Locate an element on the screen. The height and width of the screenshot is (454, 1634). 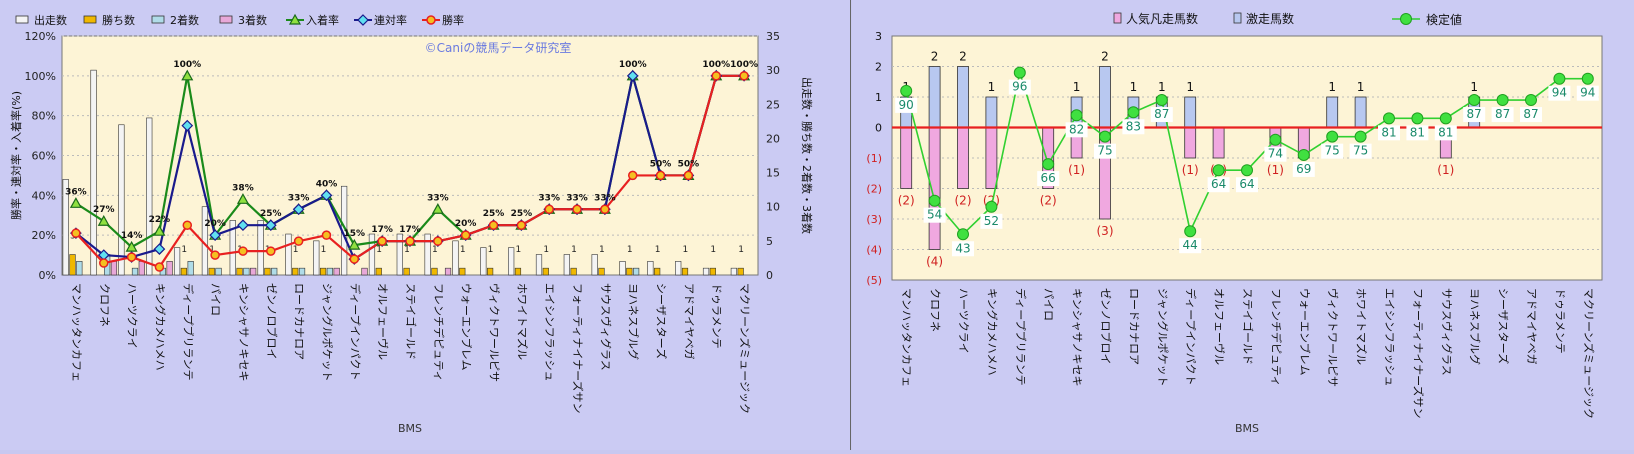
y-tick-left: 0% is located at coordinates (47, 275).